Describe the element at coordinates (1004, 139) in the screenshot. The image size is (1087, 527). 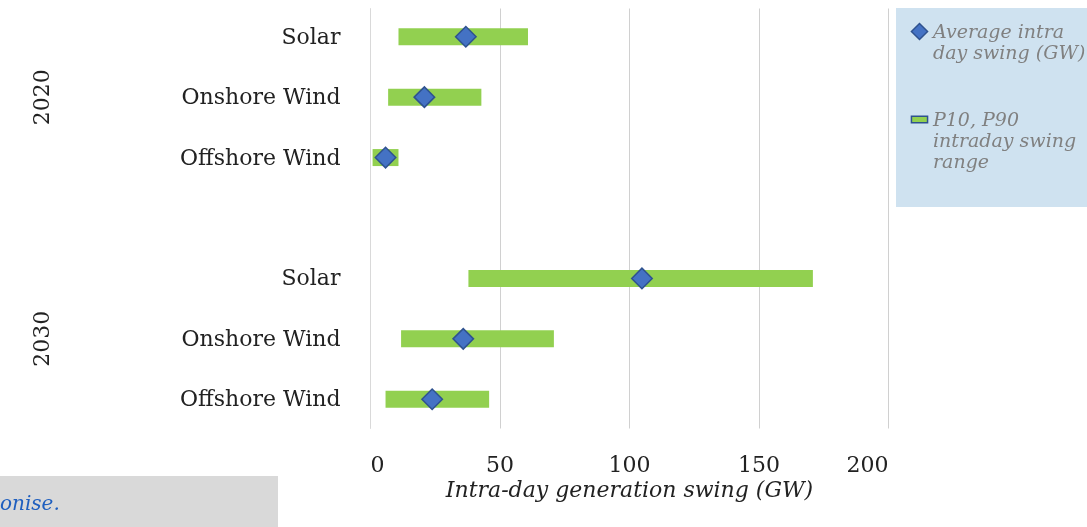
I see `legend-label: P10, P90 intraday swing range` at that location.